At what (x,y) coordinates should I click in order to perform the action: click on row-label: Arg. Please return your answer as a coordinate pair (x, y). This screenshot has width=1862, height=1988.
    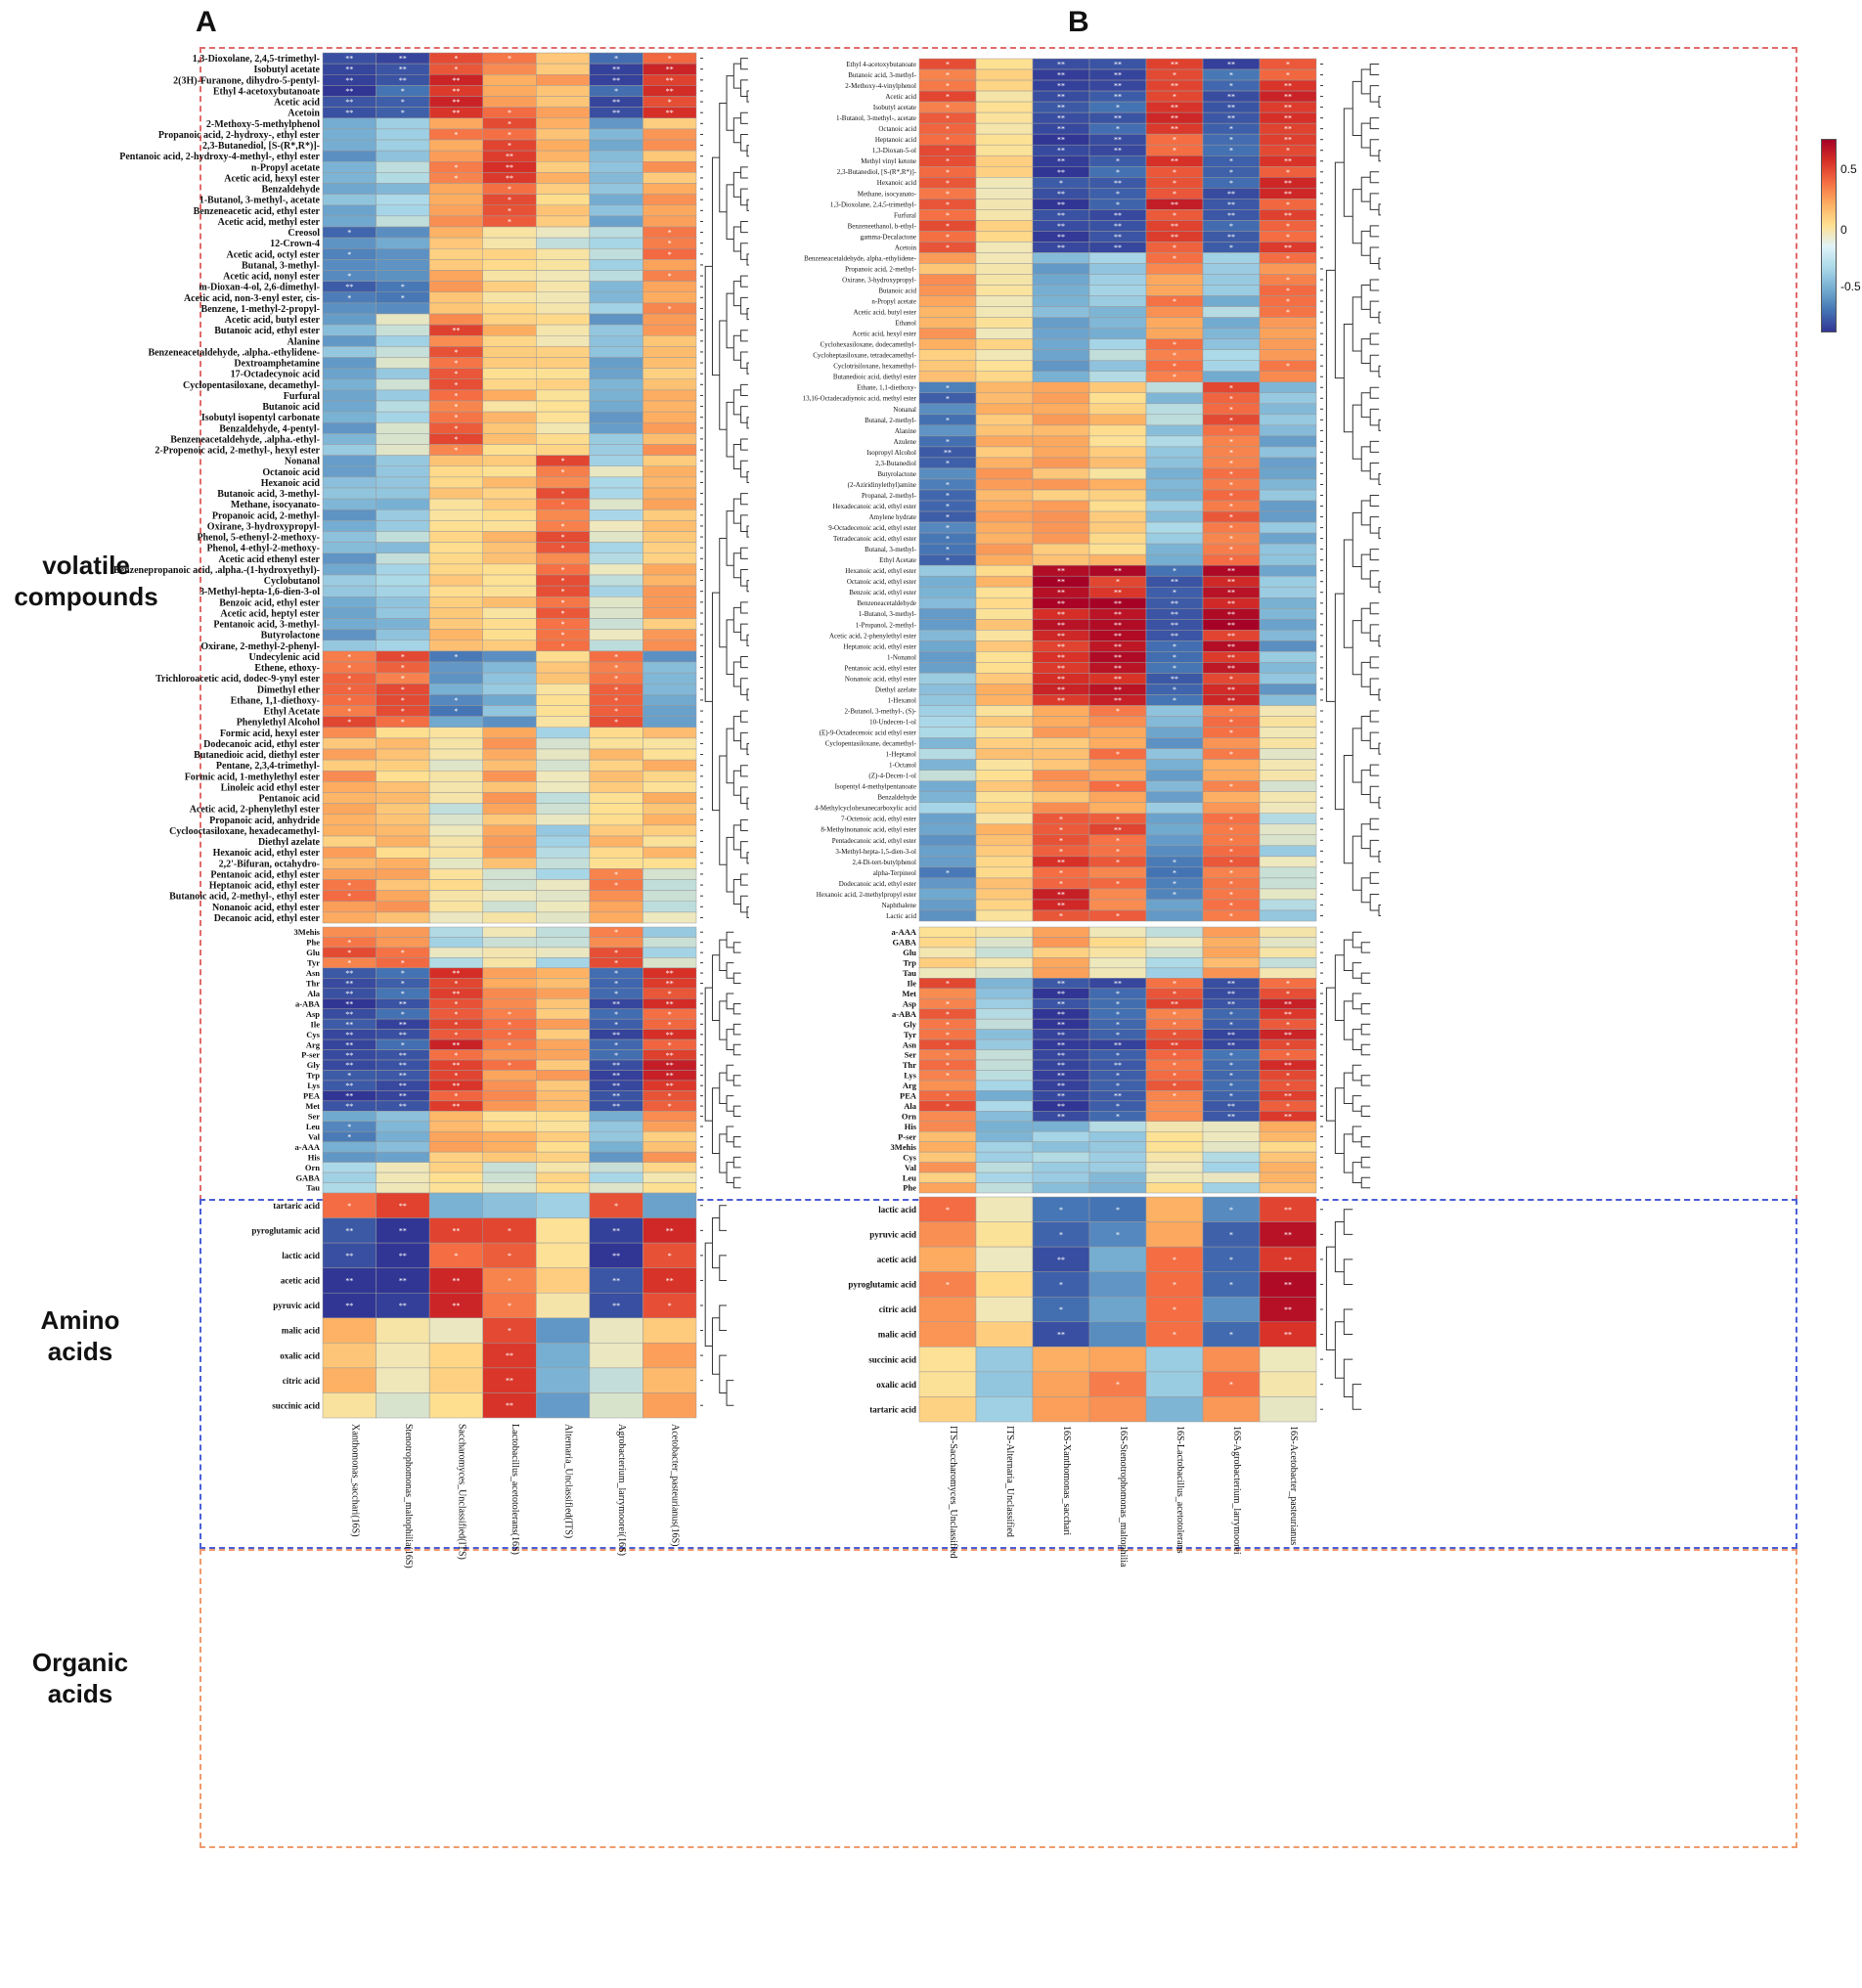
    Looking at the image, I should click on (313, 1044).